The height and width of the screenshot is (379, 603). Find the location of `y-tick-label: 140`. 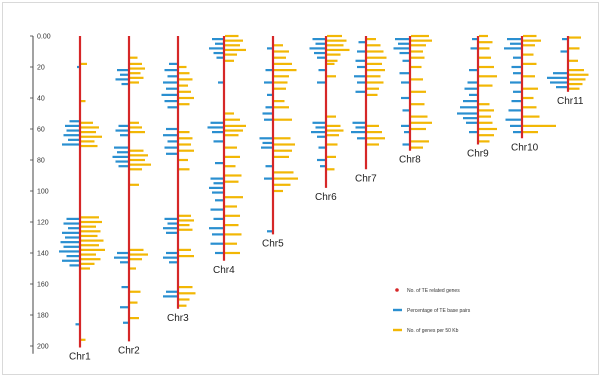

y-tick-label: 140 is located at coordinates (43, 254).